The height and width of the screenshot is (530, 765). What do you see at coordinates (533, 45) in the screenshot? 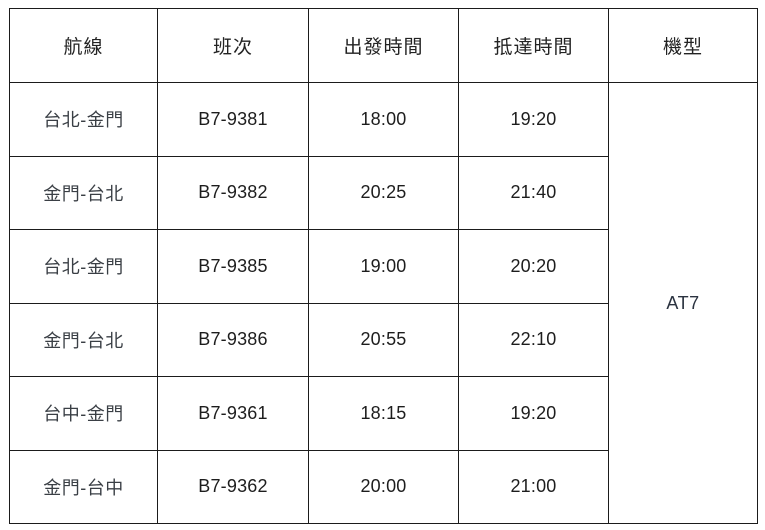
I see `column-header-arrival: 抵達時間` at bounding box center [533, 45].